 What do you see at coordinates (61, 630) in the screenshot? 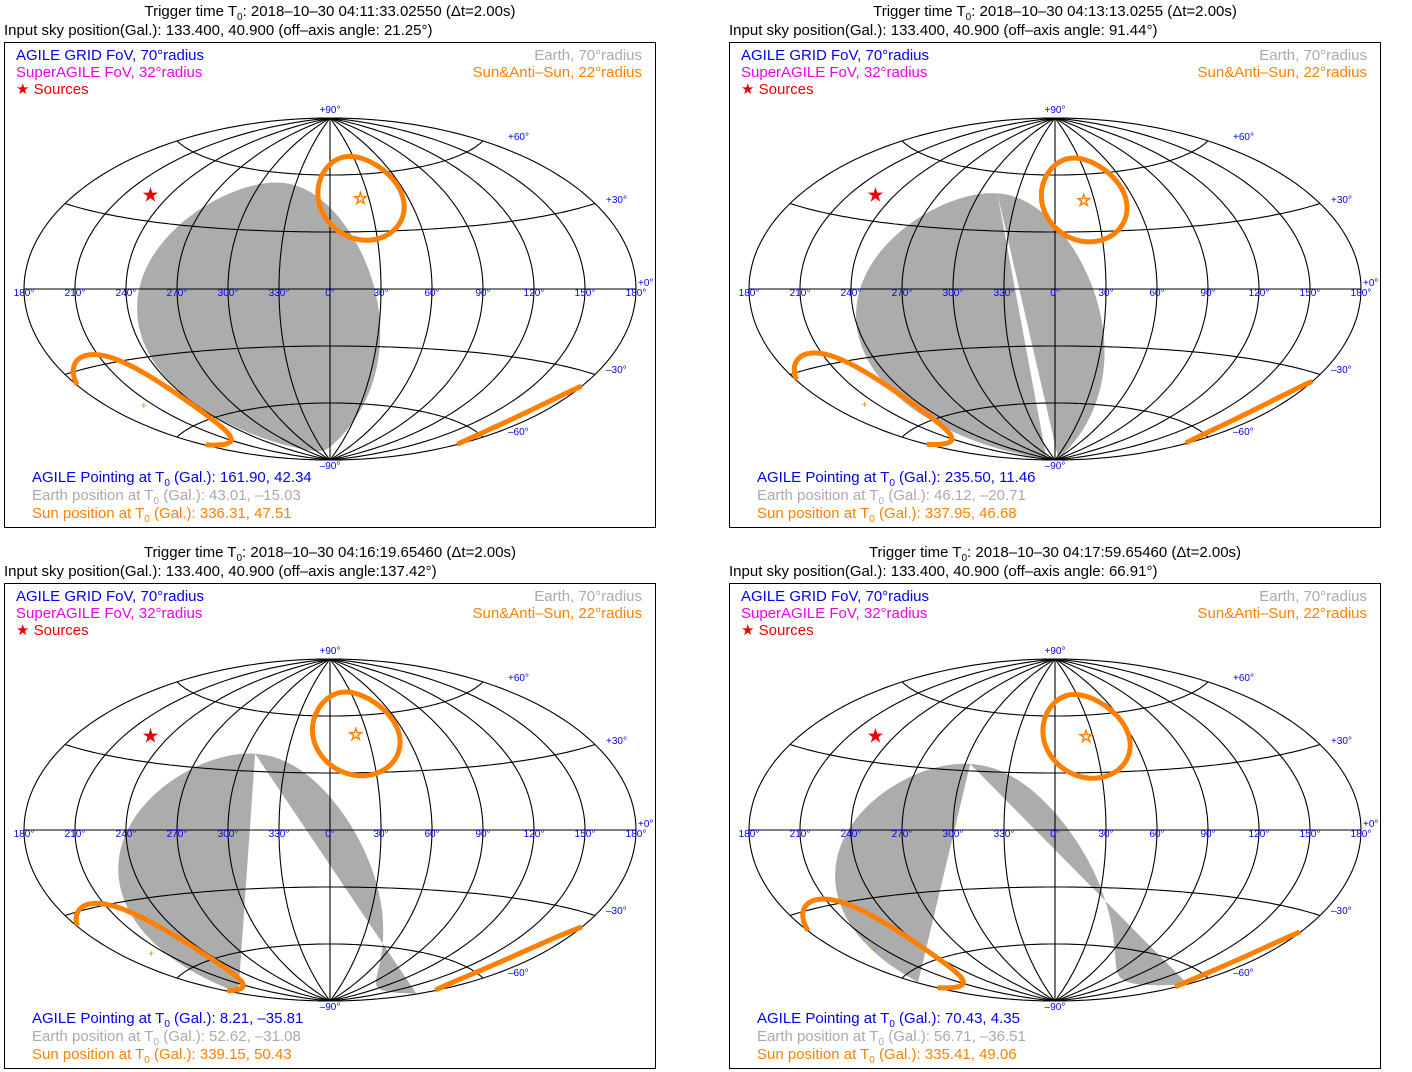
I see `legend-sources-label: Sources` at bounding box center [61, 630].